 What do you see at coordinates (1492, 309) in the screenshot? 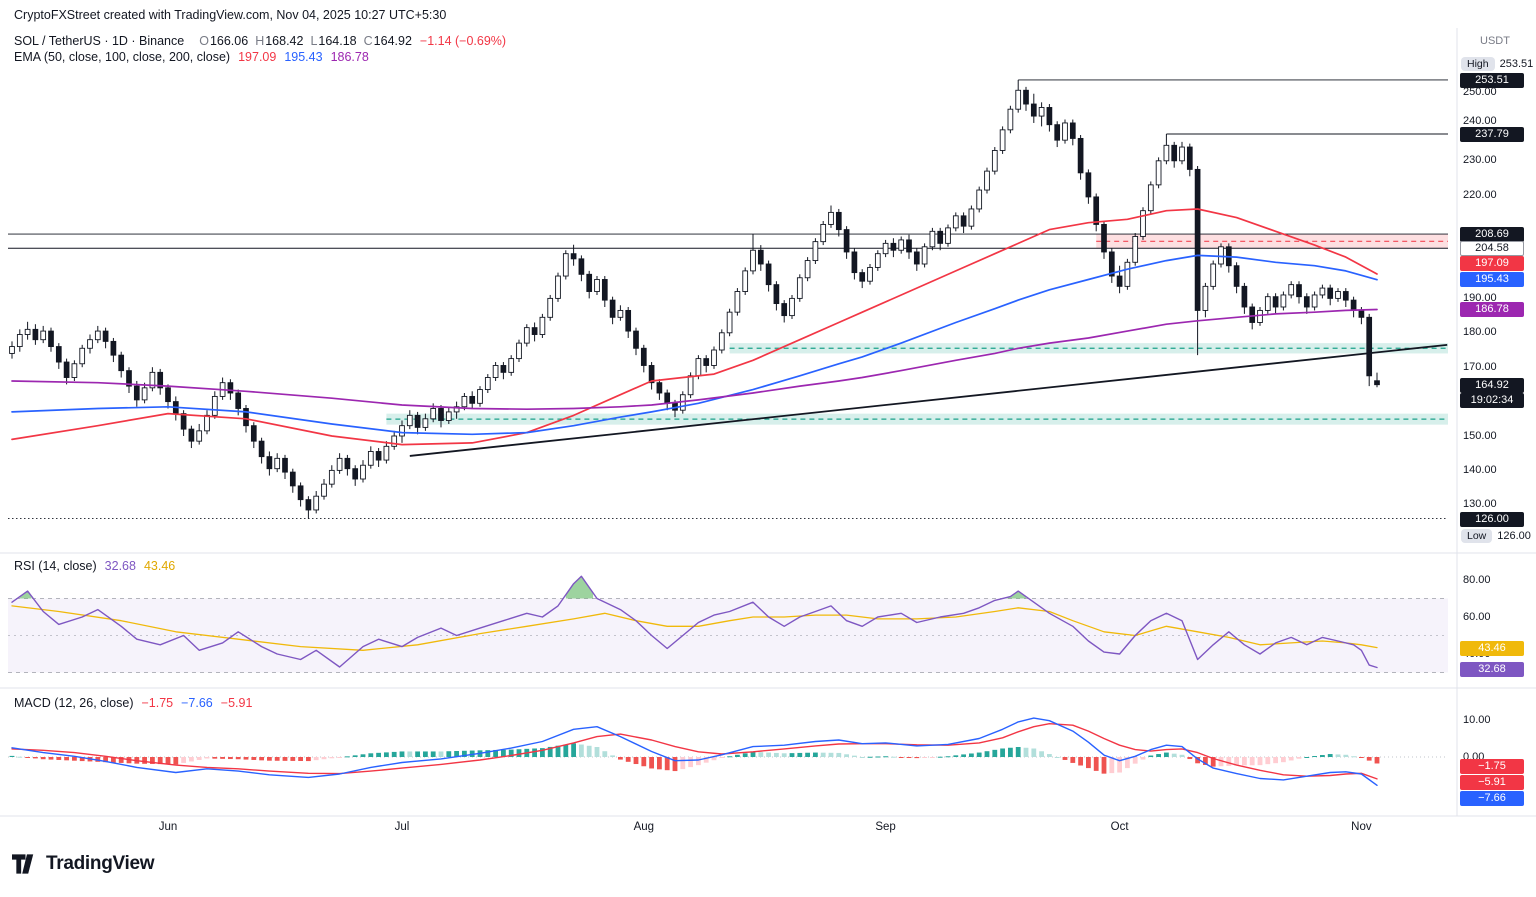
I see `price-badge: 186.78` at bounding box center [1492, 309].